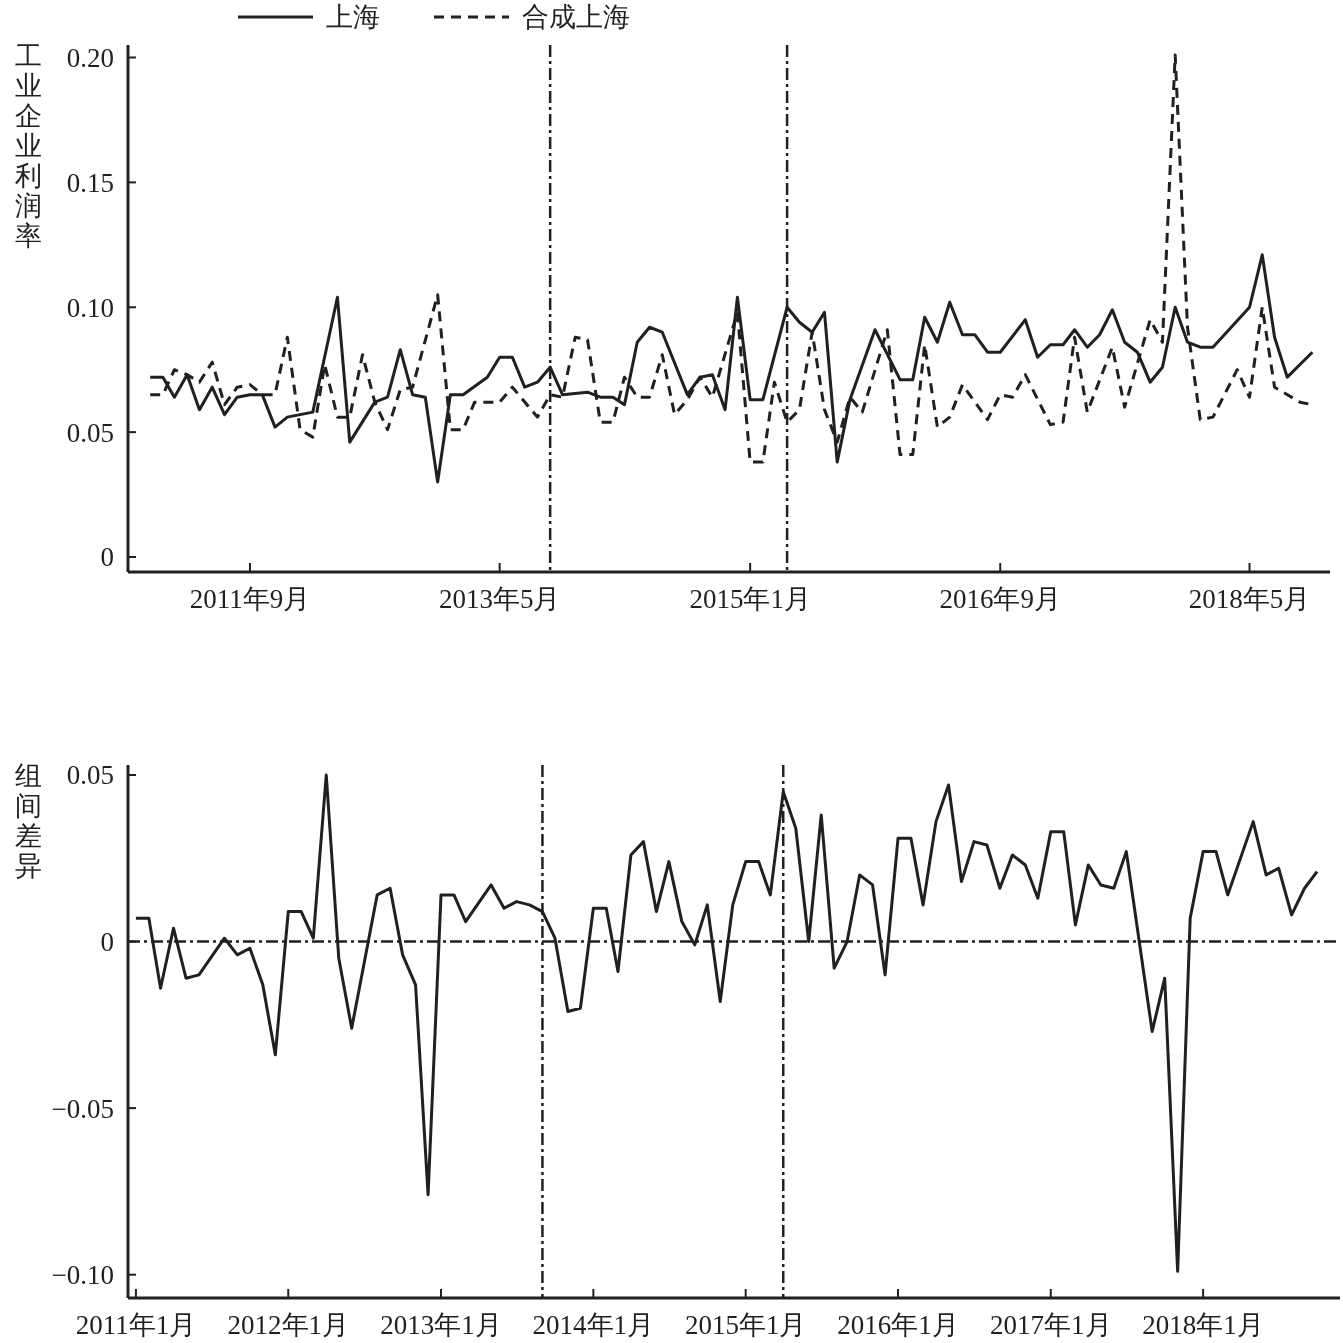 This screenshot has width=1343, height=1343. I want to click on x-tick-label: 2013年5月, so click(499, 599).